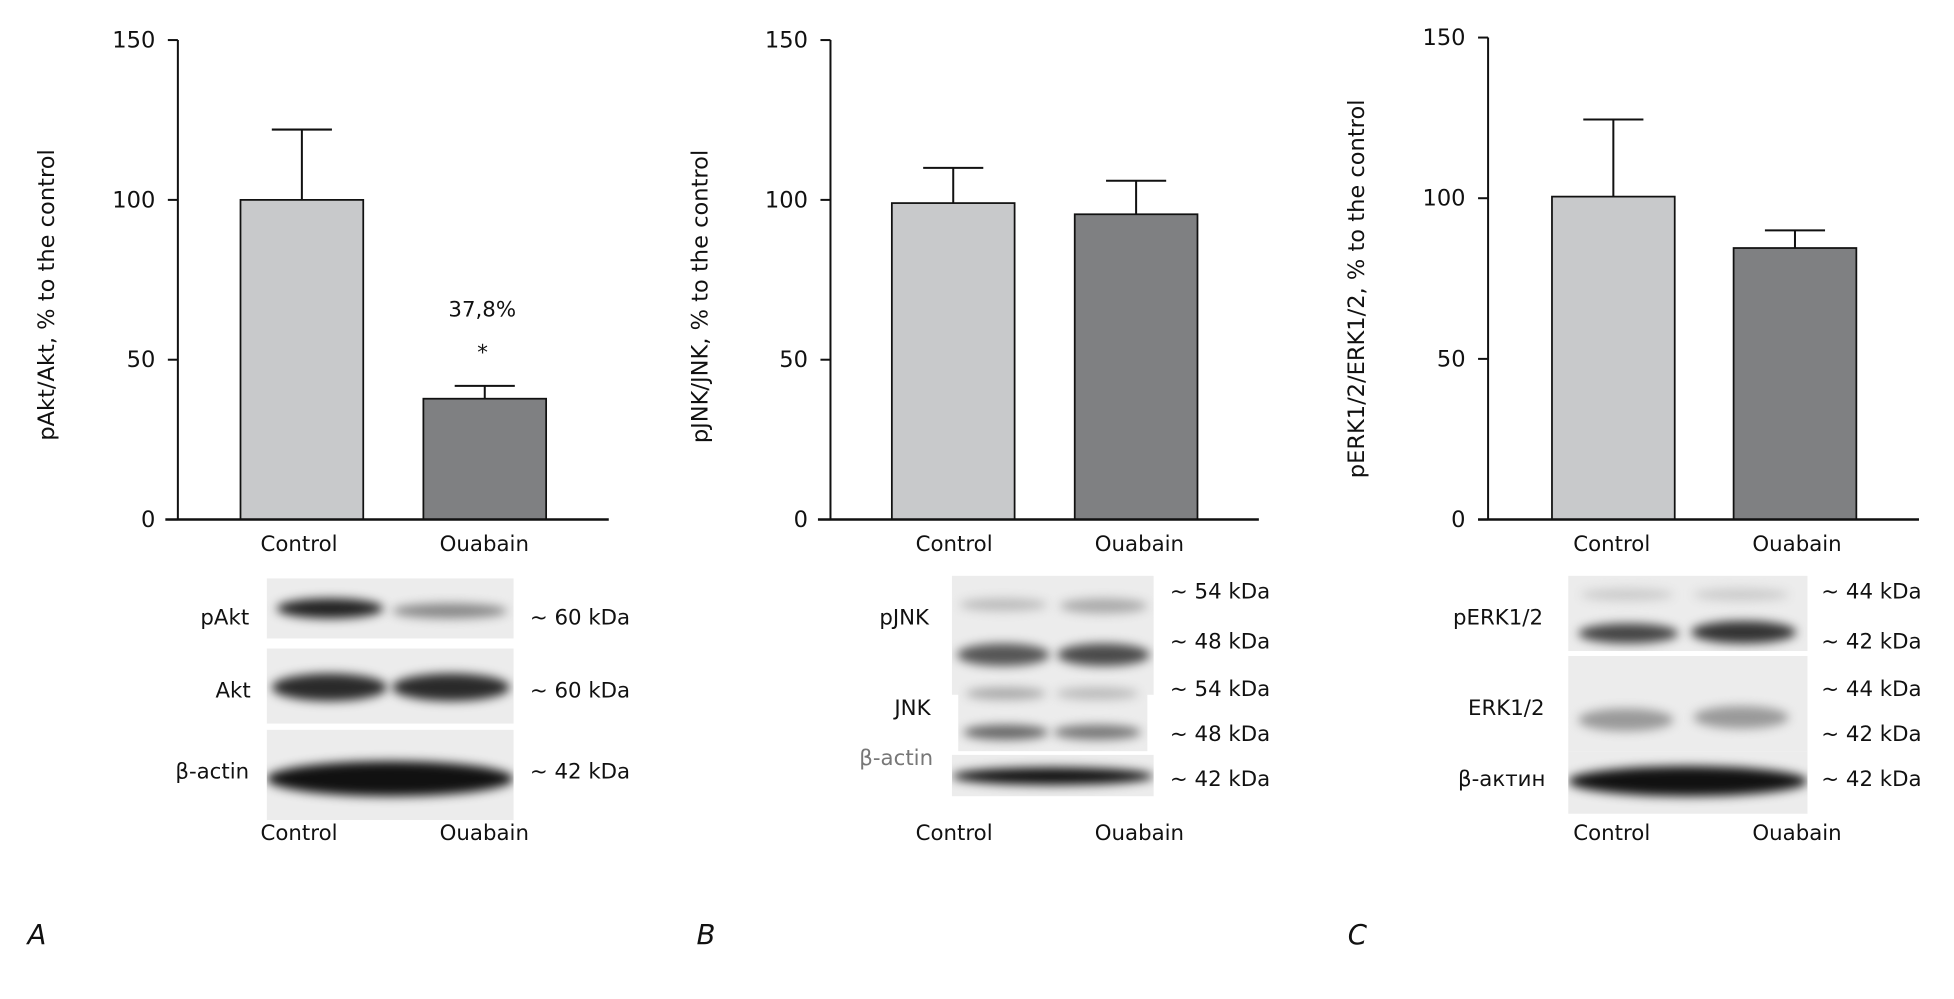  What do you see at coordinates (299, 545) in the screenshot?
I see `x-tick-control-a: Control` at bounding box center [299, 545].